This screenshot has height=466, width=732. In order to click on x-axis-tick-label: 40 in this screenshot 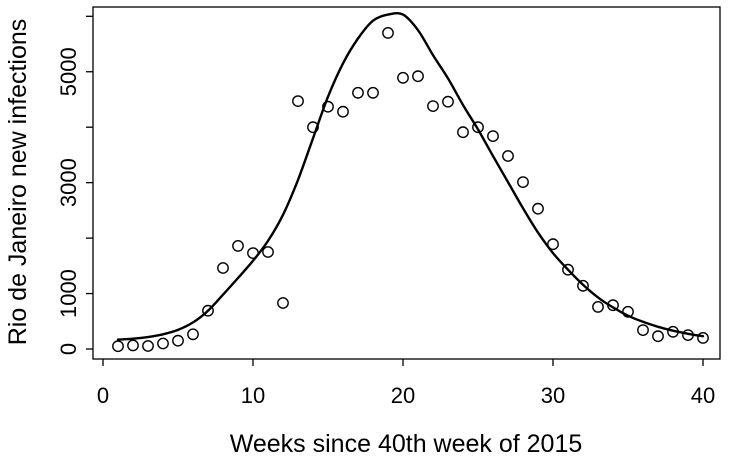, I will do `click(703, 395)`.